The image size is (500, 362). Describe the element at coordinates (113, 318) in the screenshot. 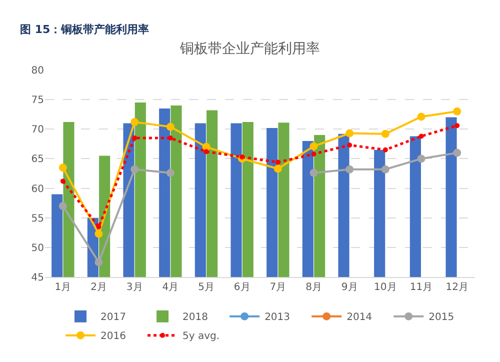

I see `legend-label: 2017` at that location.